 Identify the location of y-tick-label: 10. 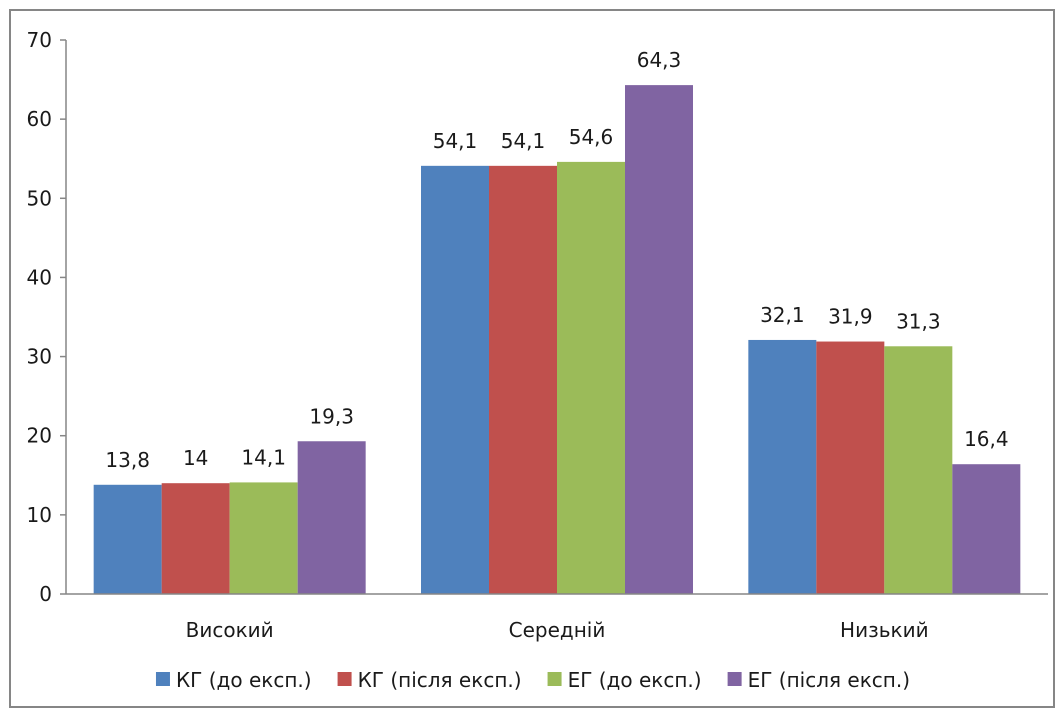
(39, 515).